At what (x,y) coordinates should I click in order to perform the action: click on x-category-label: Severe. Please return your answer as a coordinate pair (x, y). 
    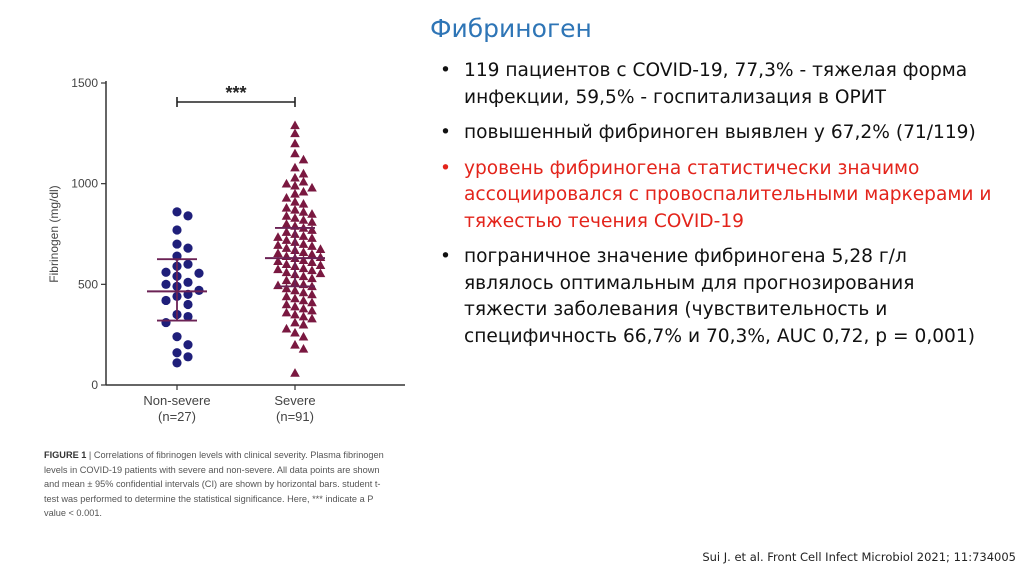
    Looking at the image, I should click on (294, 400).